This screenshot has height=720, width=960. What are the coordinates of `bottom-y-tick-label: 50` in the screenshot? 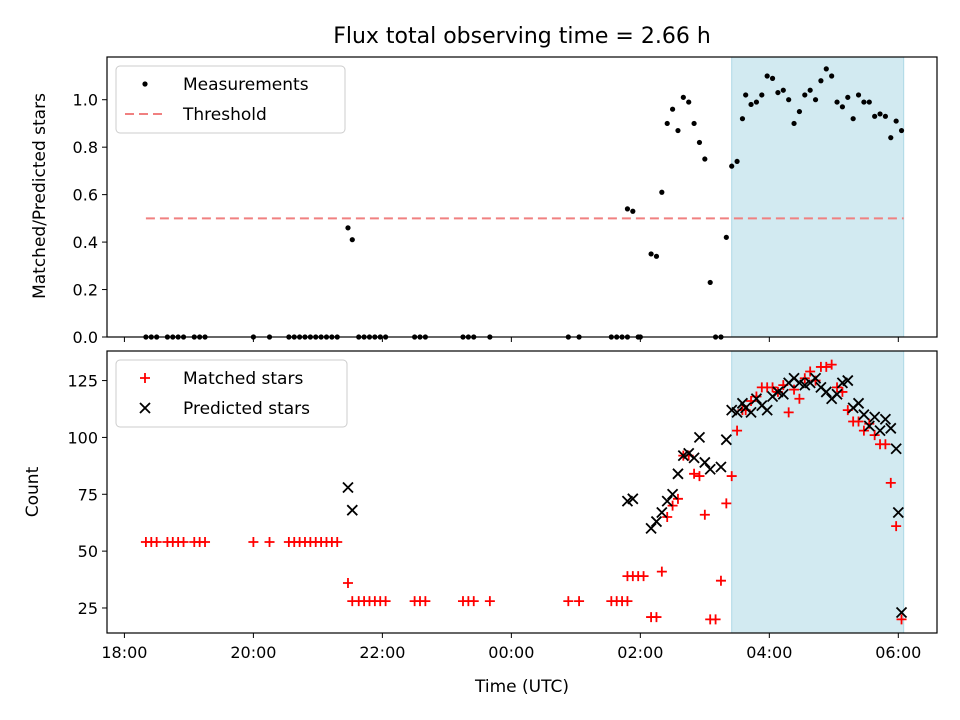 It's located at (88, 551).